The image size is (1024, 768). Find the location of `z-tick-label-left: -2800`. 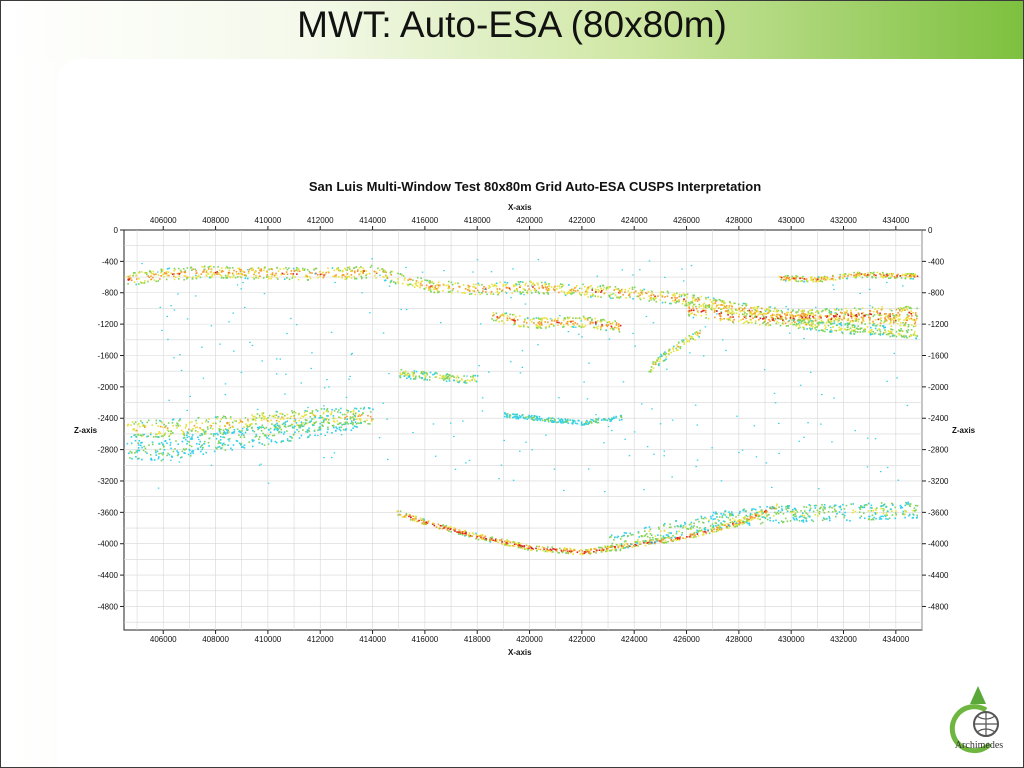

z-tick-label-left: -2800 is located at coordinates (108, 450).